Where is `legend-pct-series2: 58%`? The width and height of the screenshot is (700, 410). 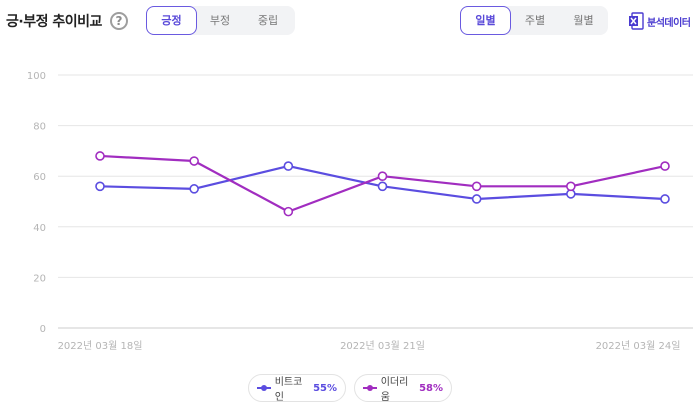
legend-pct-series2: 58% is located at coordinates (431, 388).